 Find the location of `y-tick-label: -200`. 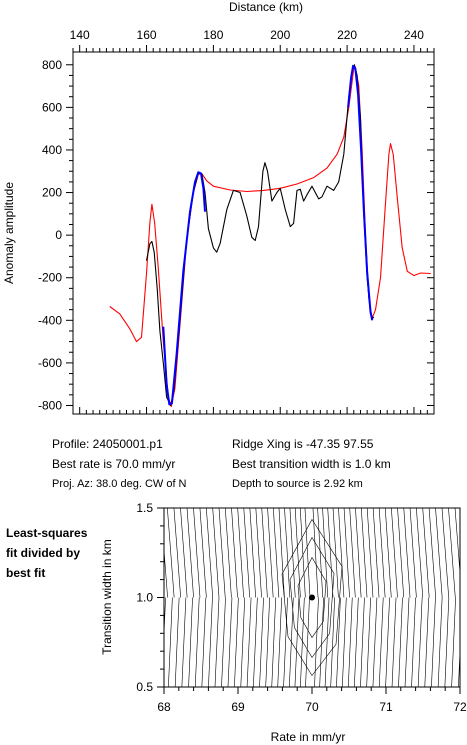

y-tick-label: -200 is located at coordinates (50, 278).